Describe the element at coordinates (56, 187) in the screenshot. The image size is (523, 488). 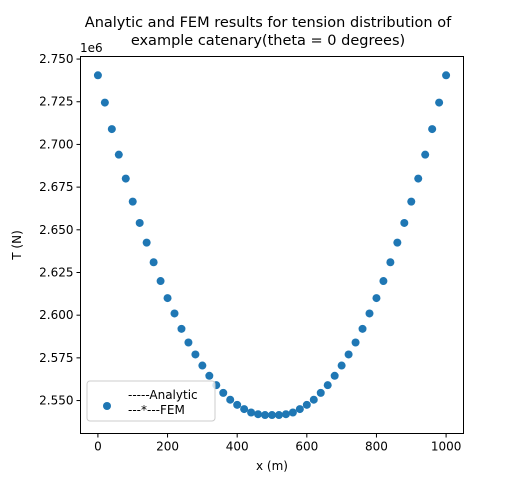
I see `y-tick-label: 2.675` at that location.